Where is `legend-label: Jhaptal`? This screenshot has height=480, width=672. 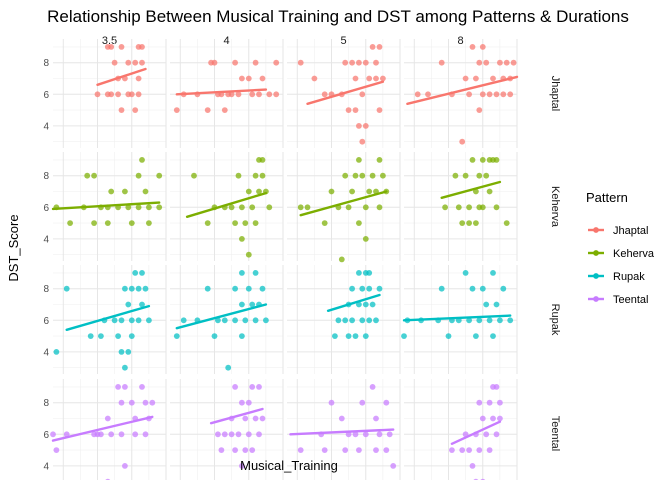 legend-label: Jhaptal is located at coordinates (630, 231).